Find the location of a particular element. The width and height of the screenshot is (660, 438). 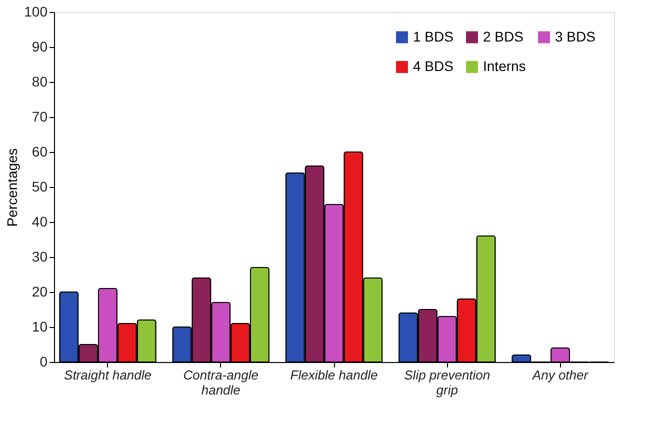

y-tick-label: 50 is located at coordinates (40, 186).